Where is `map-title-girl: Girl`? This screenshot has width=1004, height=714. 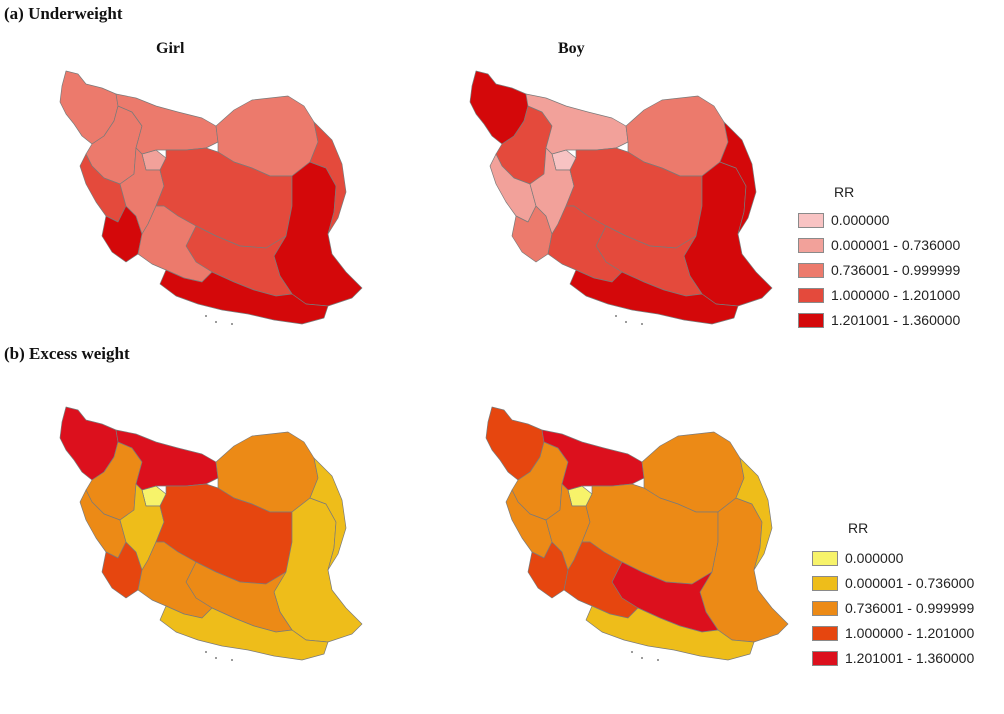 map-title-girl: Girl is located at coordinates (170, 48).